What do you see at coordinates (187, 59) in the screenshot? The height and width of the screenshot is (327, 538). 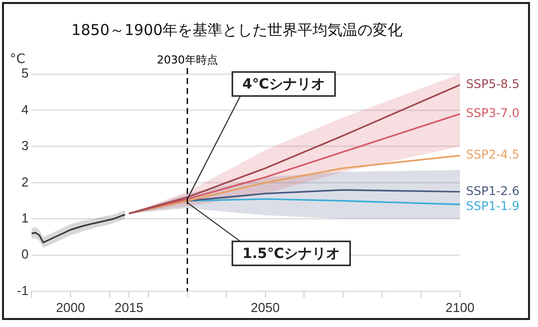 I see `ref-line-label: 2030年時点` at bounding box center [187, 59].